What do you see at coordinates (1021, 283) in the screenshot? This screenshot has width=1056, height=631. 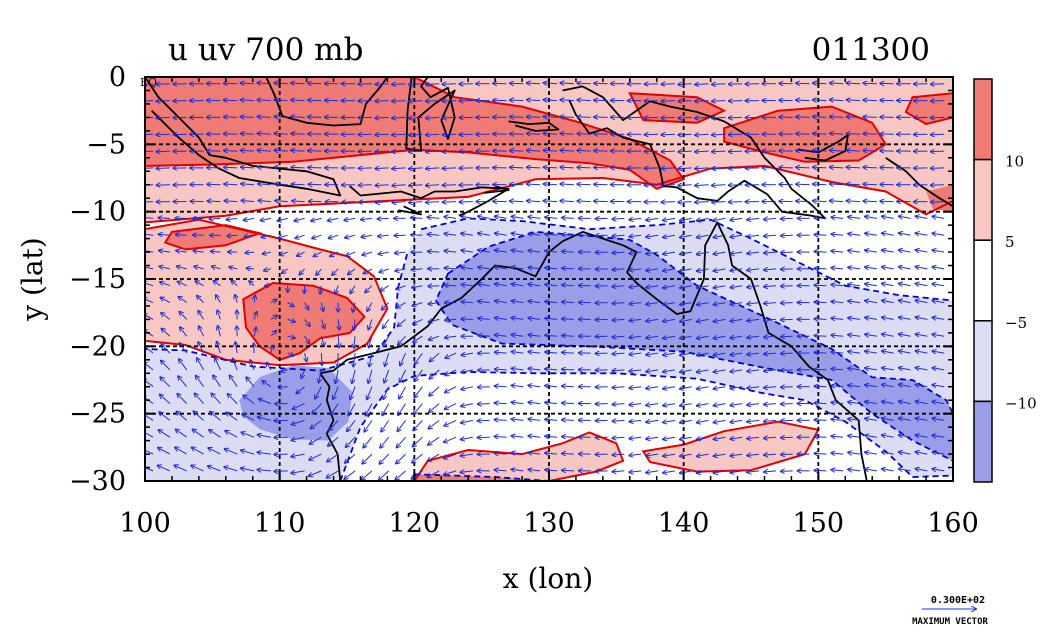 I see `colorbar-labels: 10 5 −5 −10` at bounding box center [1021, 283].